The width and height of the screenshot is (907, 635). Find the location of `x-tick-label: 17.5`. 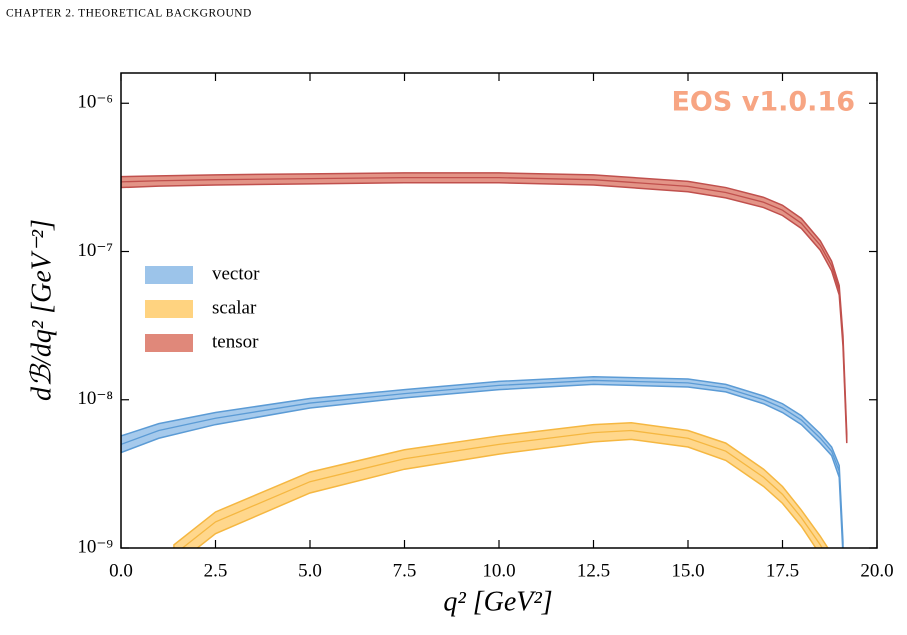

x-tick-label: 17.5 is located at coordinates (782, 570).